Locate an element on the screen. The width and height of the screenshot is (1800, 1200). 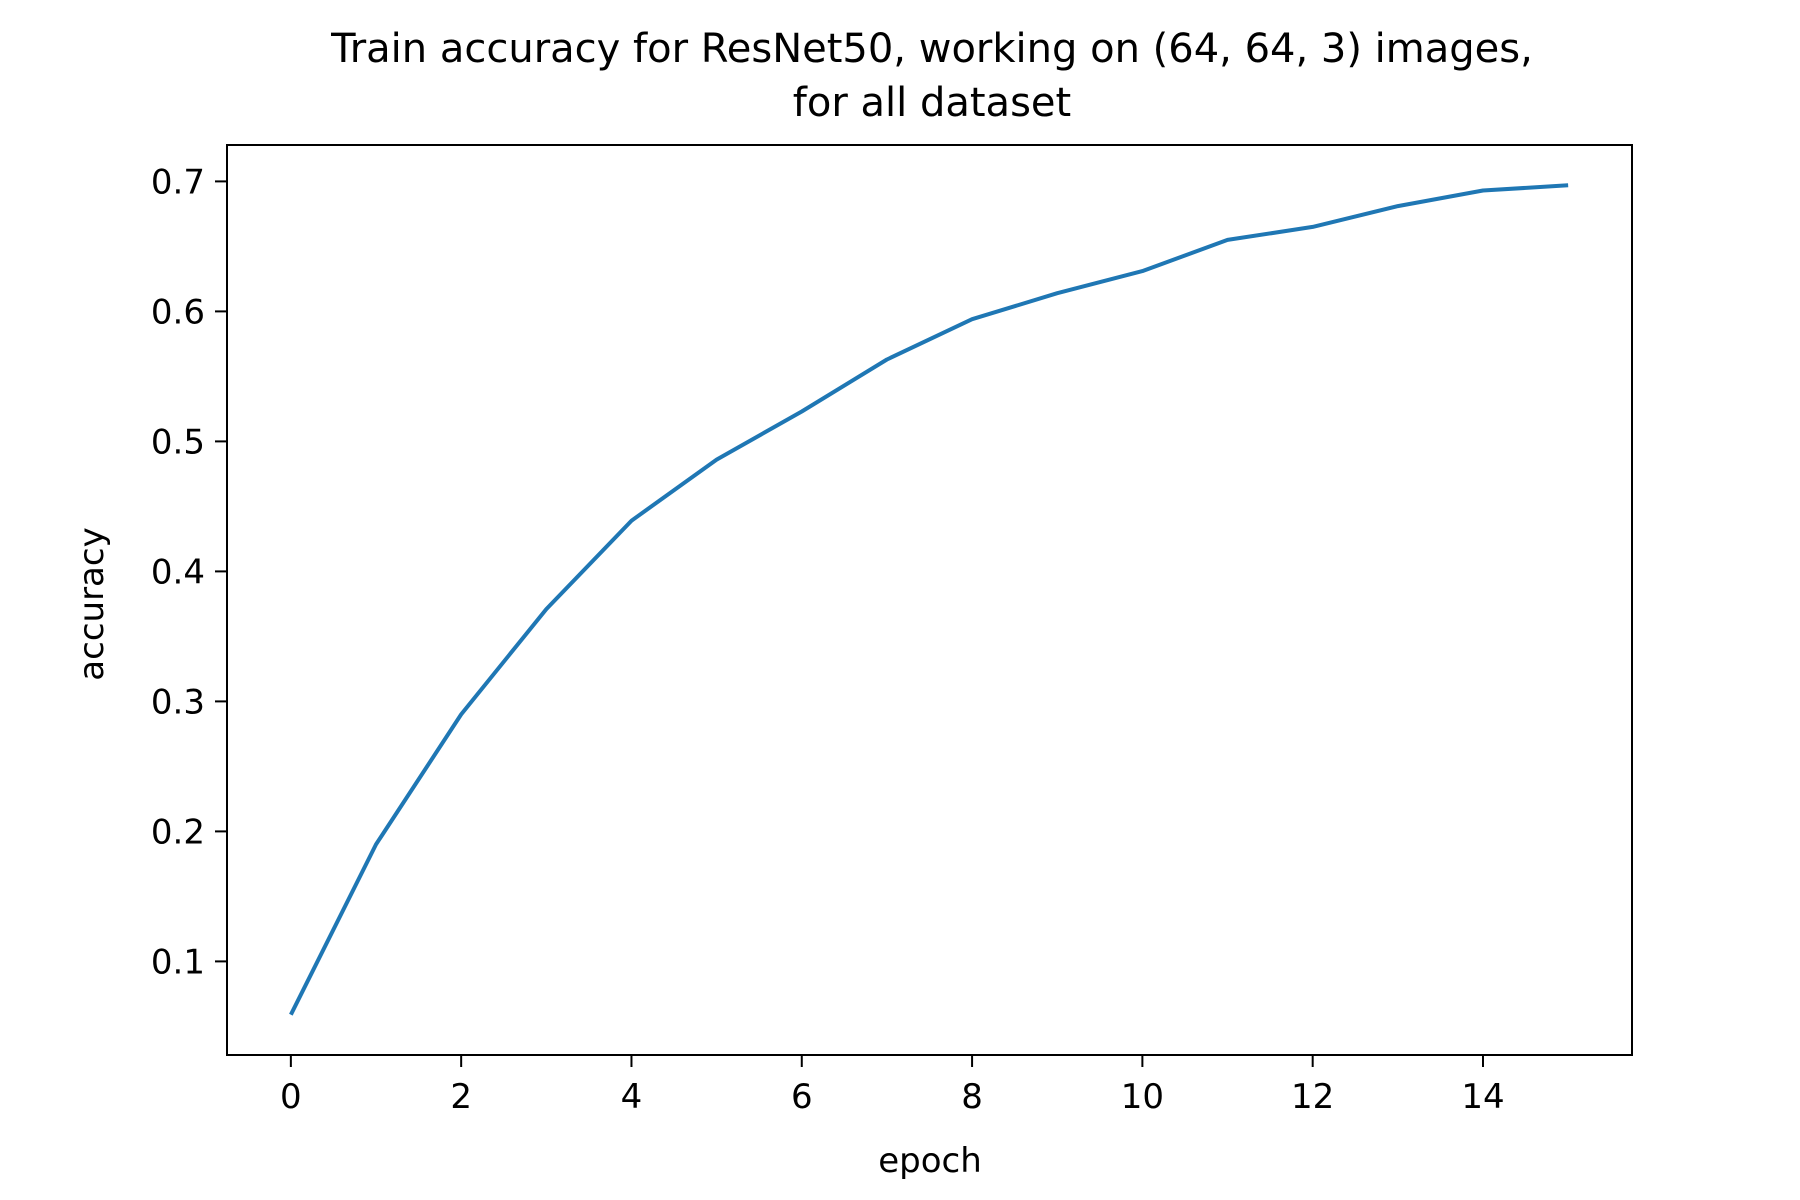
y-tick-label: 0.1 is located at coordinates (178, 962).